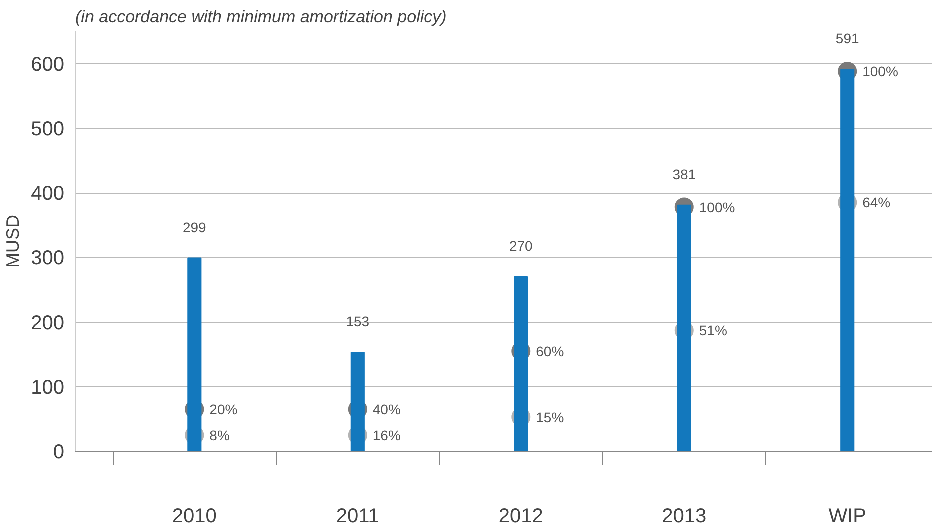 This screenshot has height=530, width=932. What do you see at coordinates (876, 202) in the screenshot?
I see `annotation: 64%` at bounding box center [876, 202].